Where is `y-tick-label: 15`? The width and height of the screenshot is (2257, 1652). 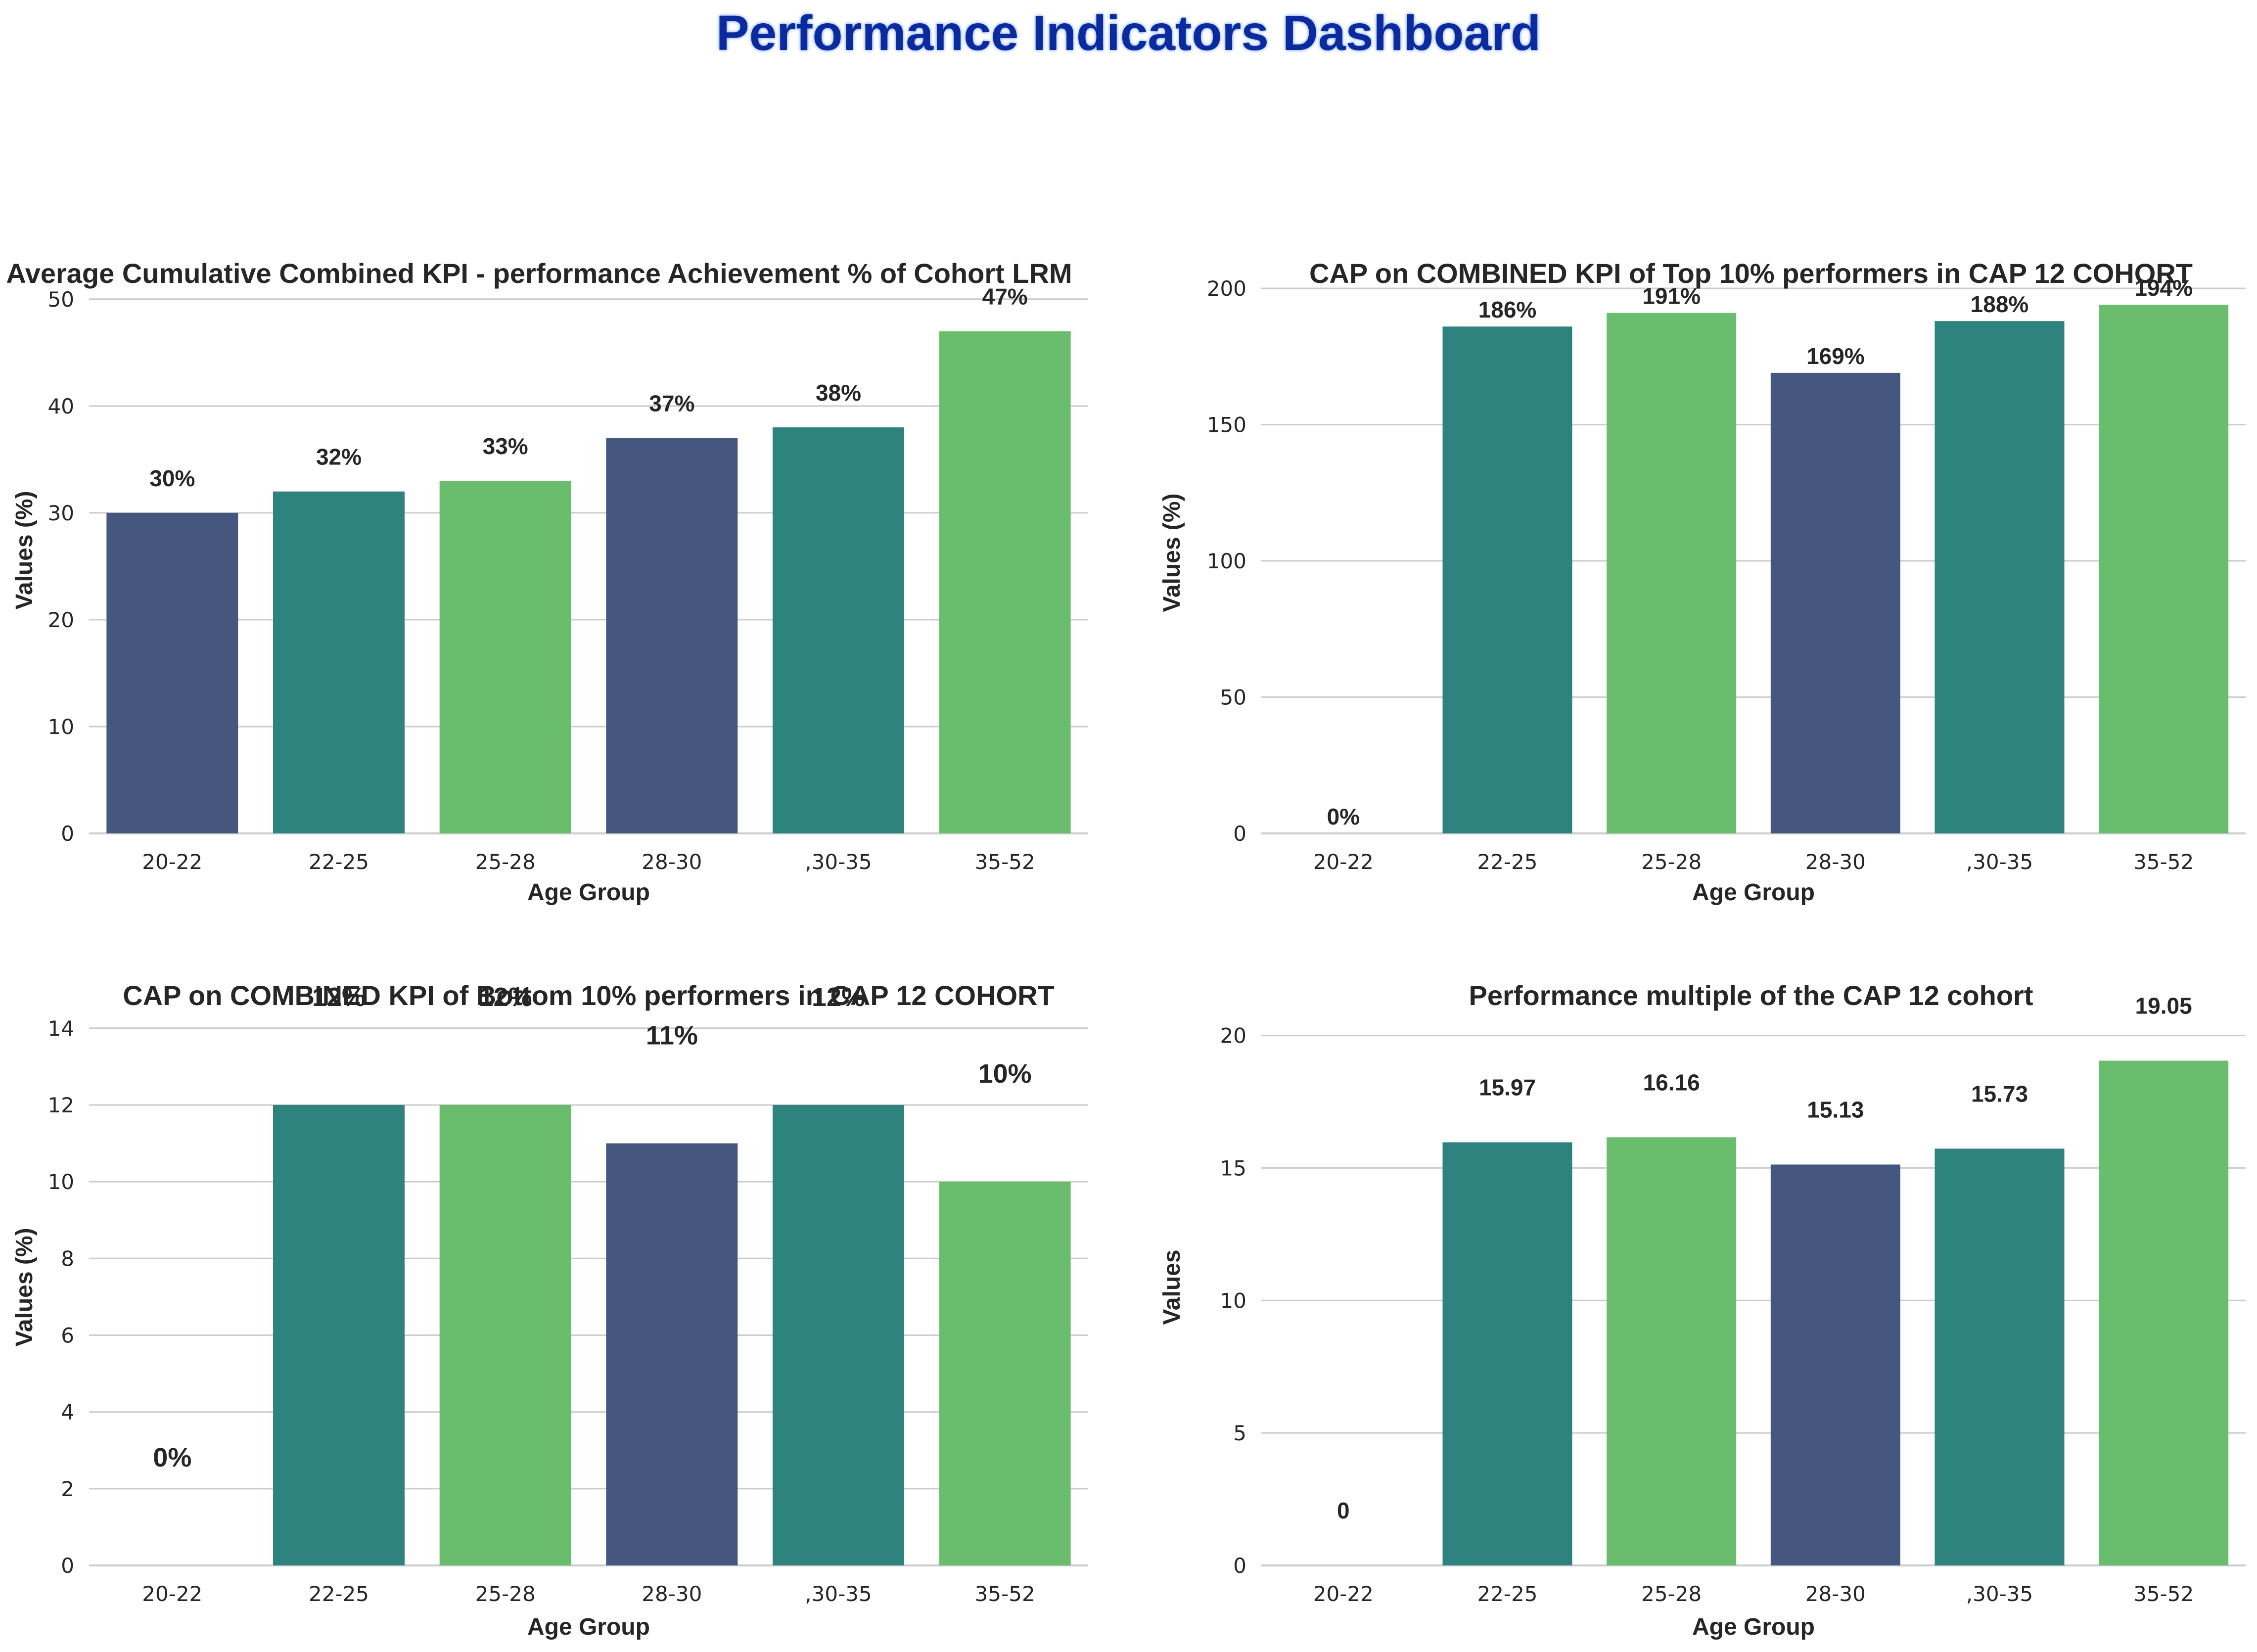 y-tick-label: 15 is located at coordinates (1233, 1168).